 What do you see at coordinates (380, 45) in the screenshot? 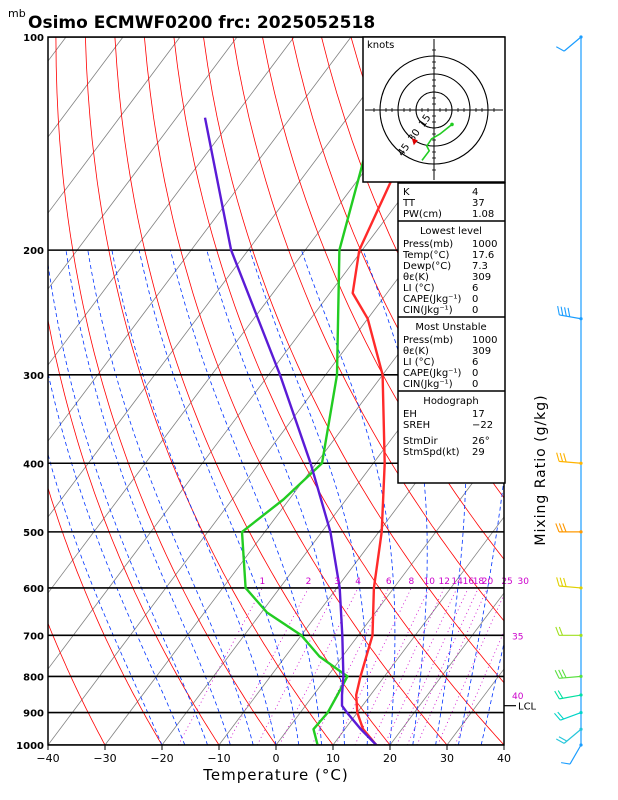
I see `hodograph-units: knots` at bounding box center [380, 45].